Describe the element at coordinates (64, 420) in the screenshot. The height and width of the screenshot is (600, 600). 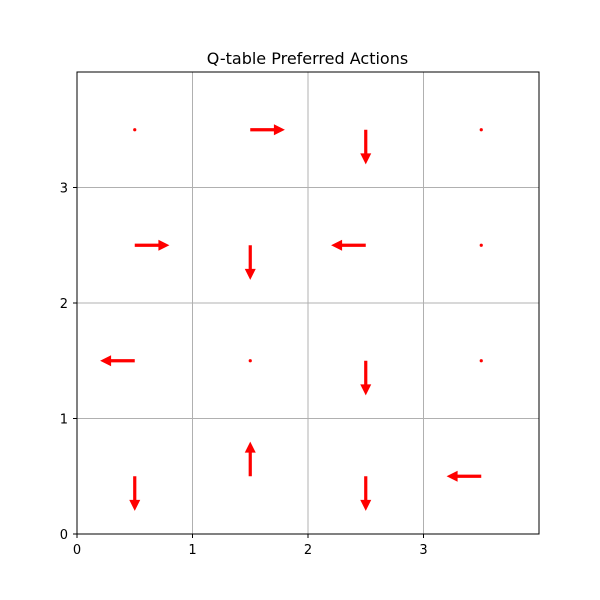
I see `y-tick-label: 1` at that location.